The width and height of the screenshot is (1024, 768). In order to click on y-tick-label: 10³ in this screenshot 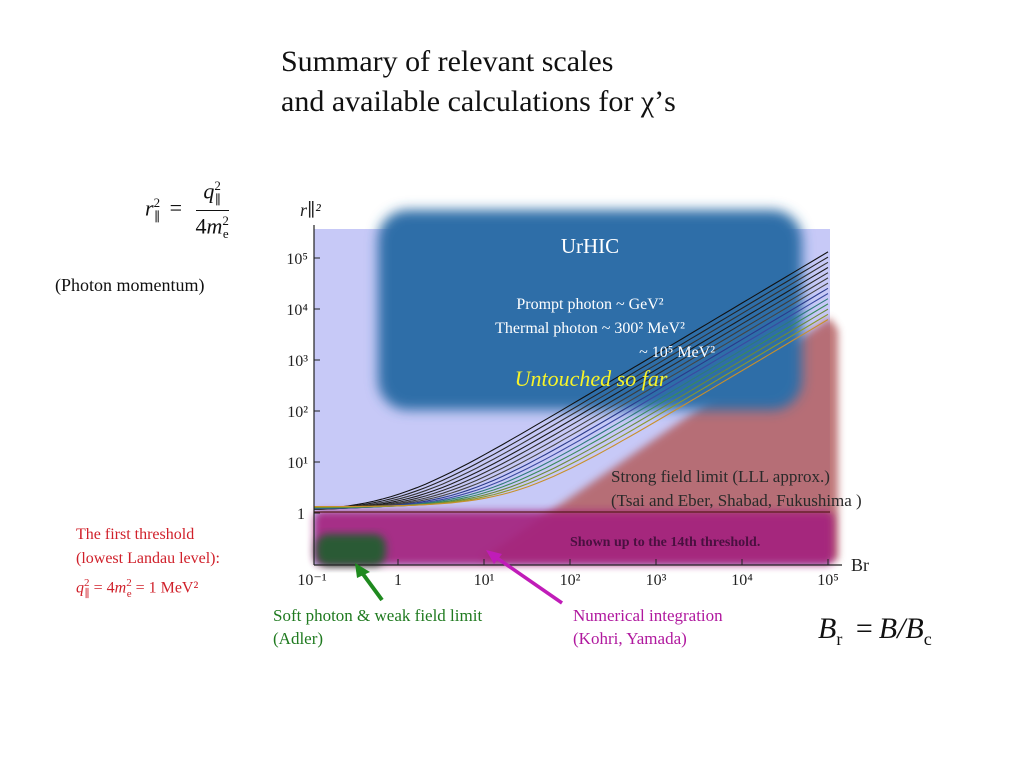, I will do `click(297, 361)`.